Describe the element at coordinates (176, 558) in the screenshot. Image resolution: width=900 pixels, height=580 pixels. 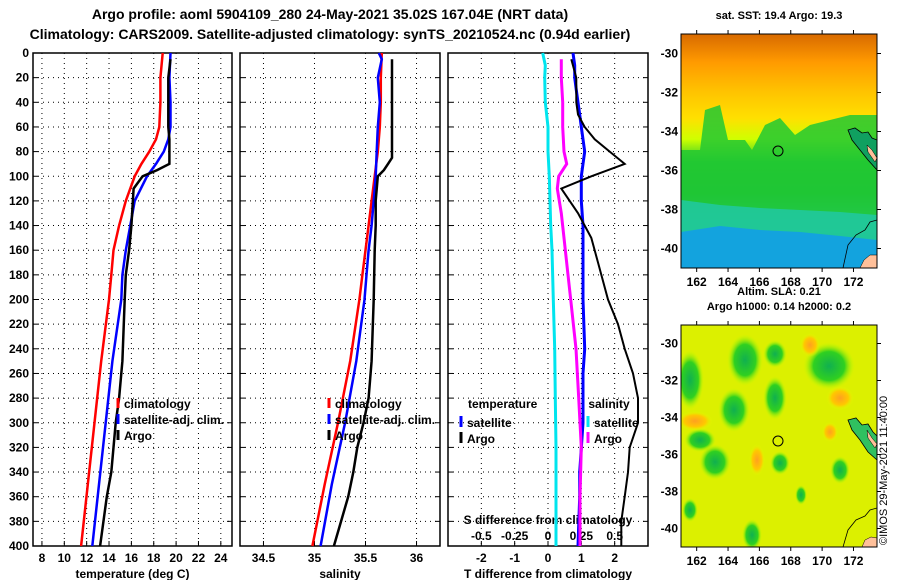
I see `x-tick-label: 20` at that location.